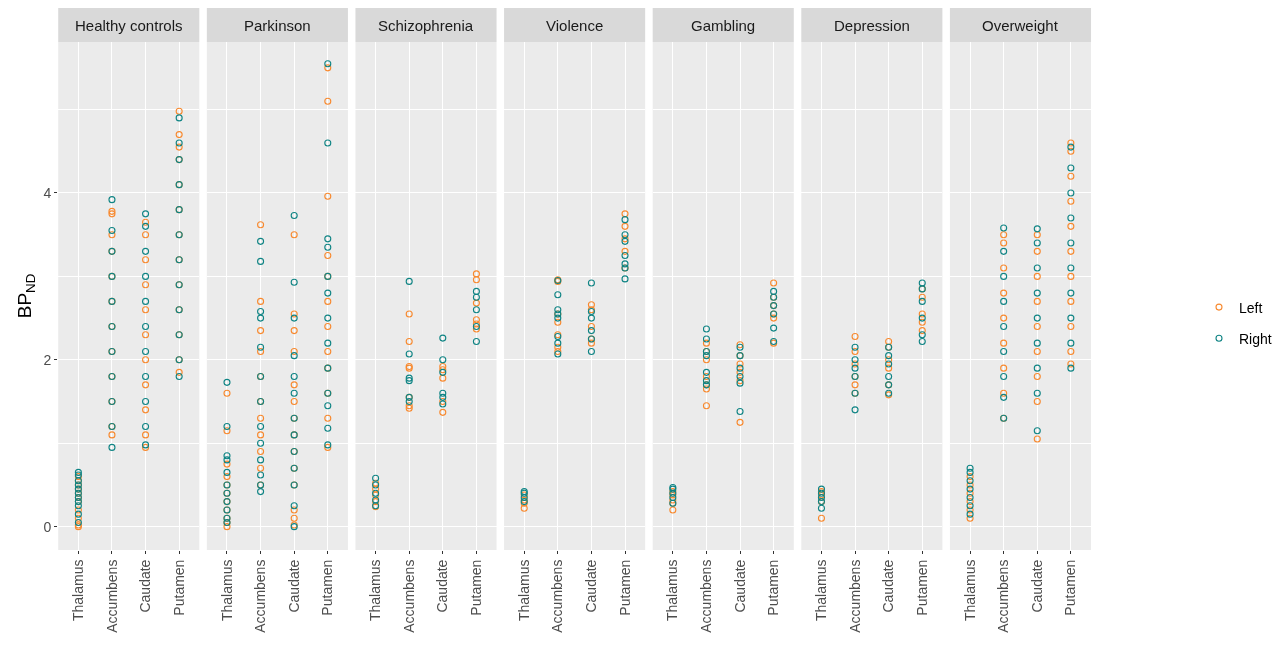 The image size is (1277, 646). Describe the element at coordinates (129, 25) in the screenshot. I see `chart-title: Healthy controls` at that location.